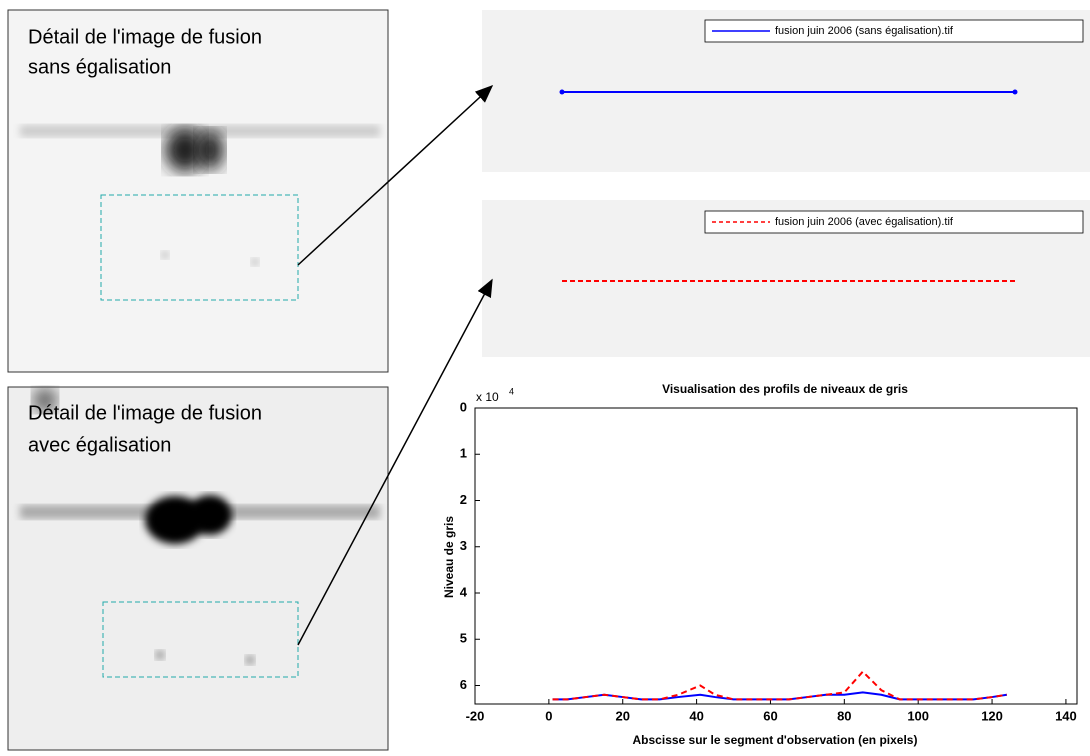 This screenshot has height=756, width=1090. Describe the element at coordinates (463, 684) in the screenshot. I see `y-tick-label: 6` at that location.